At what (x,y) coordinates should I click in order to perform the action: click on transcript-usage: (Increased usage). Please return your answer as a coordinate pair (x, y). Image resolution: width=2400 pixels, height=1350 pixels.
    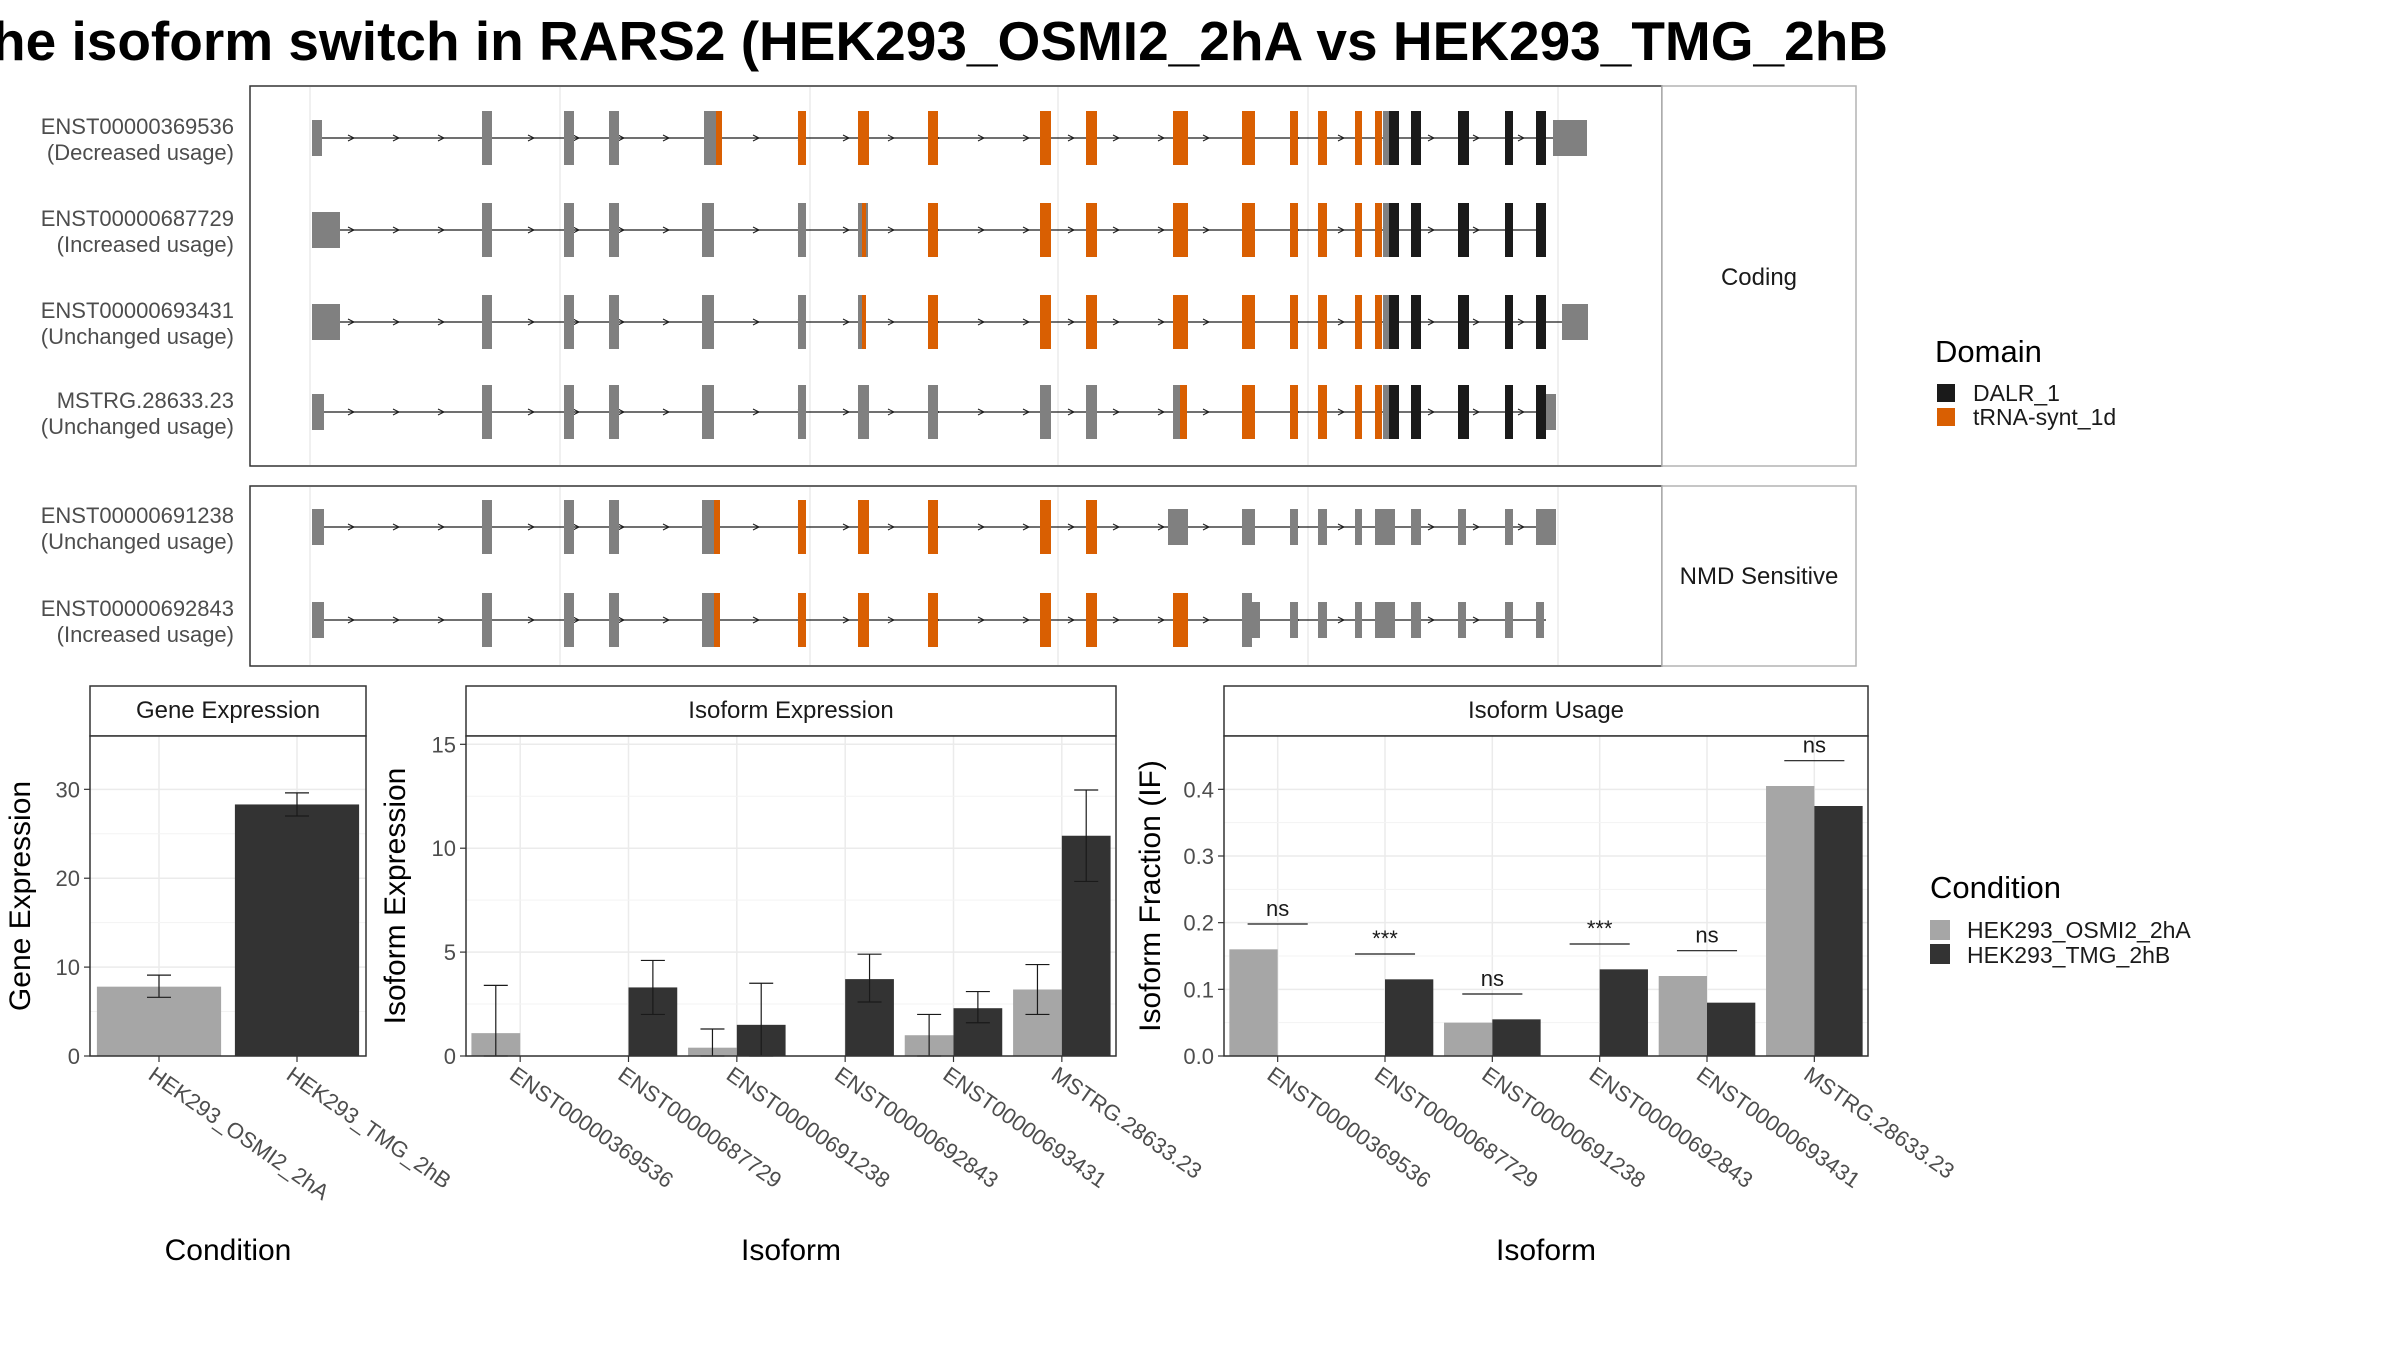
    Looking at the image, I should click on (145, 244).